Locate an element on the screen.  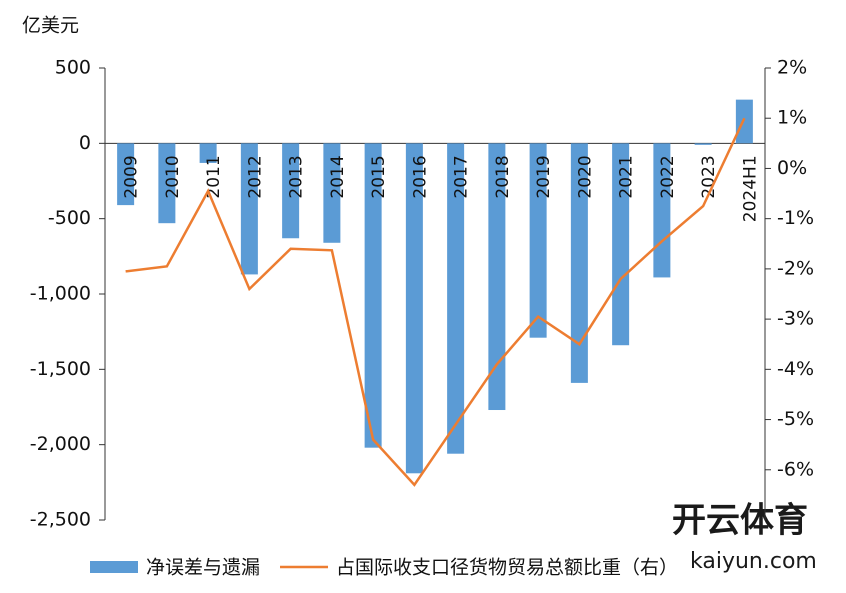
x-tick-label: 2019 is located at coordinates (544, 176).